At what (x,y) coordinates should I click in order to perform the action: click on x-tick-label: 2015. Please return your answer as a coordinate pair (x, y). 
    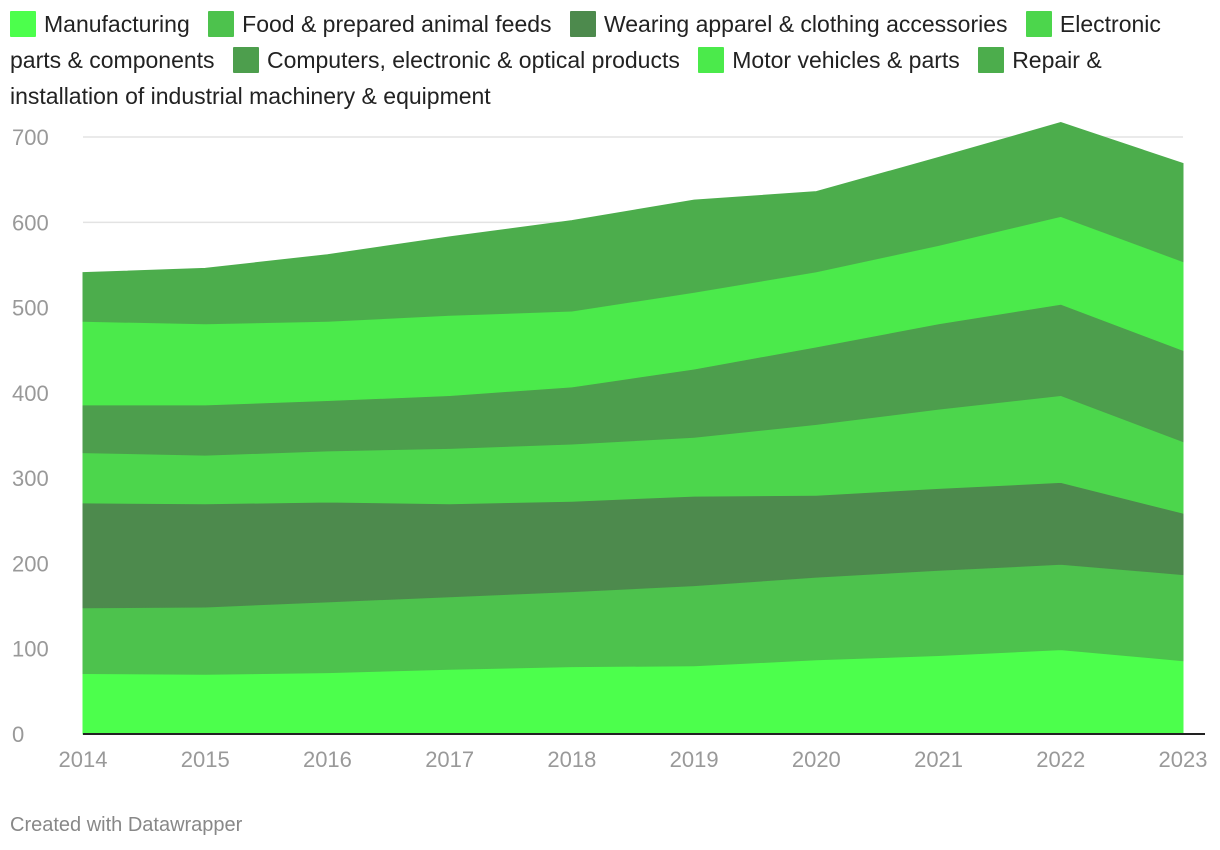
    Looking at the image, I should click on (205, 759).